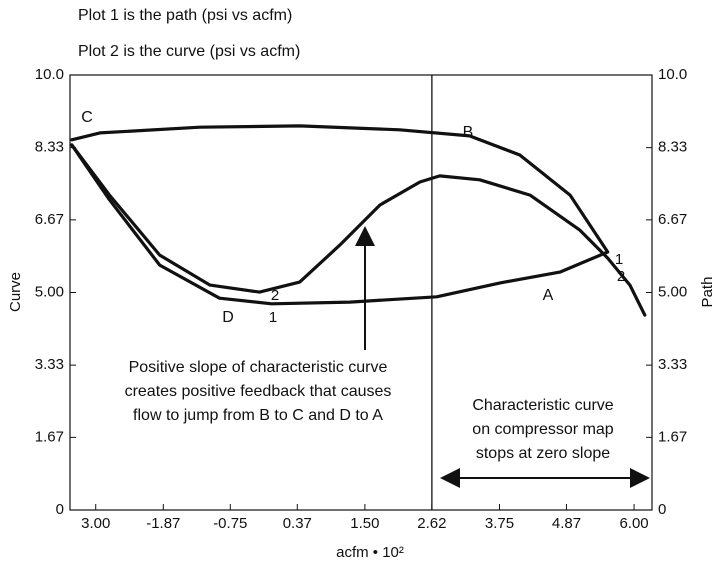 The height and width of the screenshot is (572, 724). Describe the element at coordinates (87, 117) in the screenshot. I see `point-label: C` at that location.